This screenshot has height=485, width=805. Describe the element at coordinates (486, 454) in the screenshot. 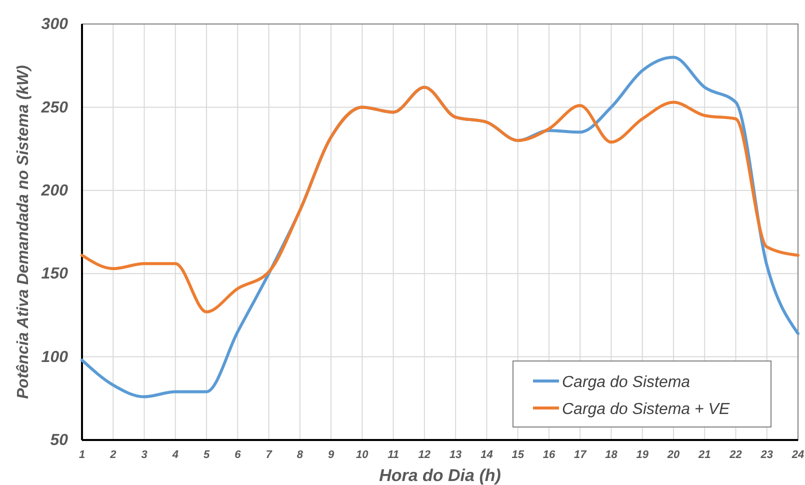

I see `x-tick-label: 14` at that location.